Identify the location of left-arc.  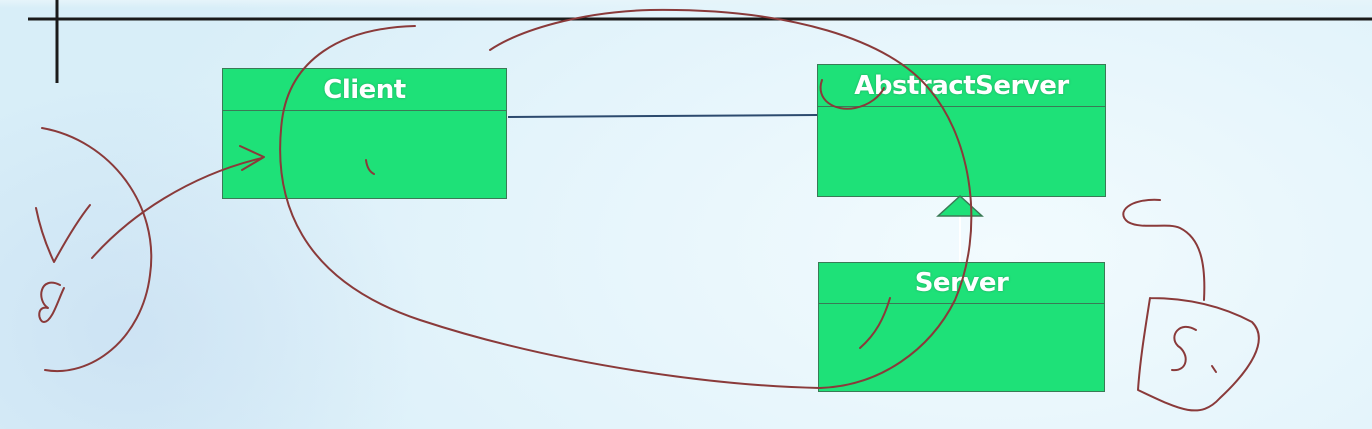
(97, 250).